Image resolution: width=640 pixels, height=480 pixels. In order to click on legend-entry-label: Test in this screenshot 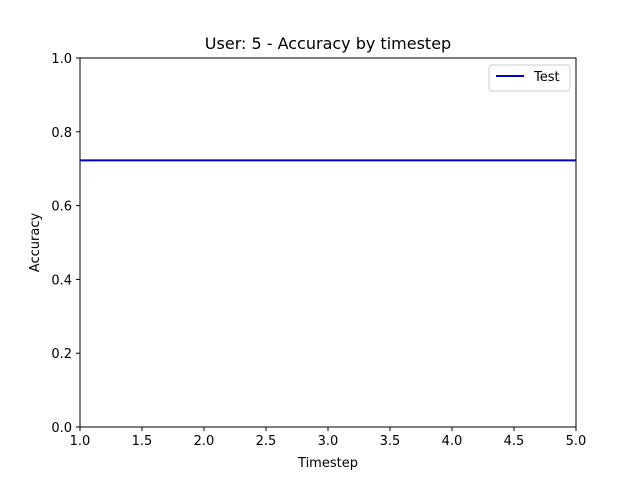, I will do `click(546, 77)`.